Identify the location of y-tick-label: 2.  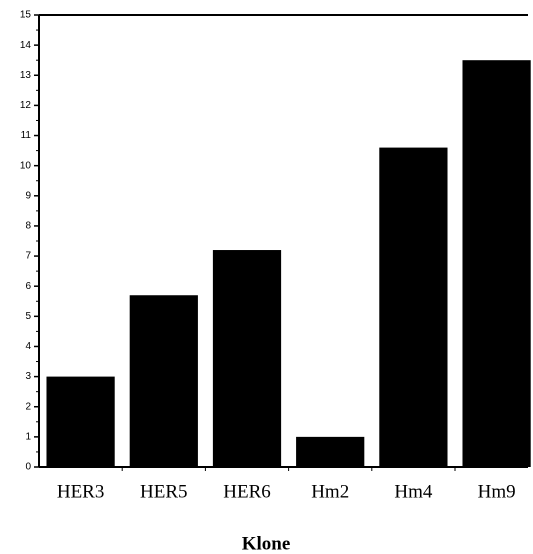
(28, 406).